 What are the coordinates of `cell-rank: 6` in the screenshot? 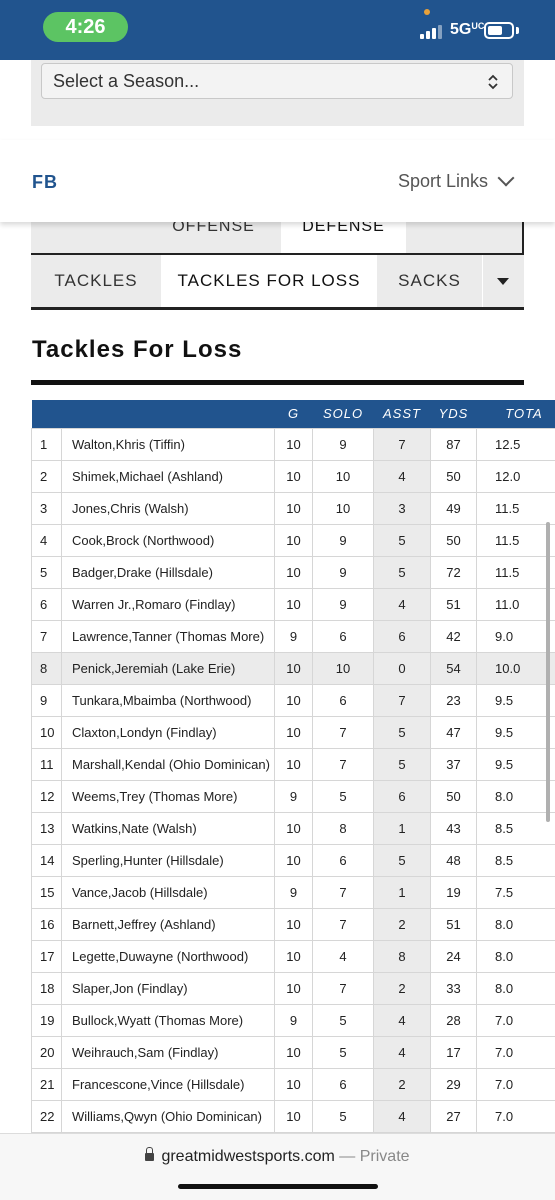 It's located at (46, 604).